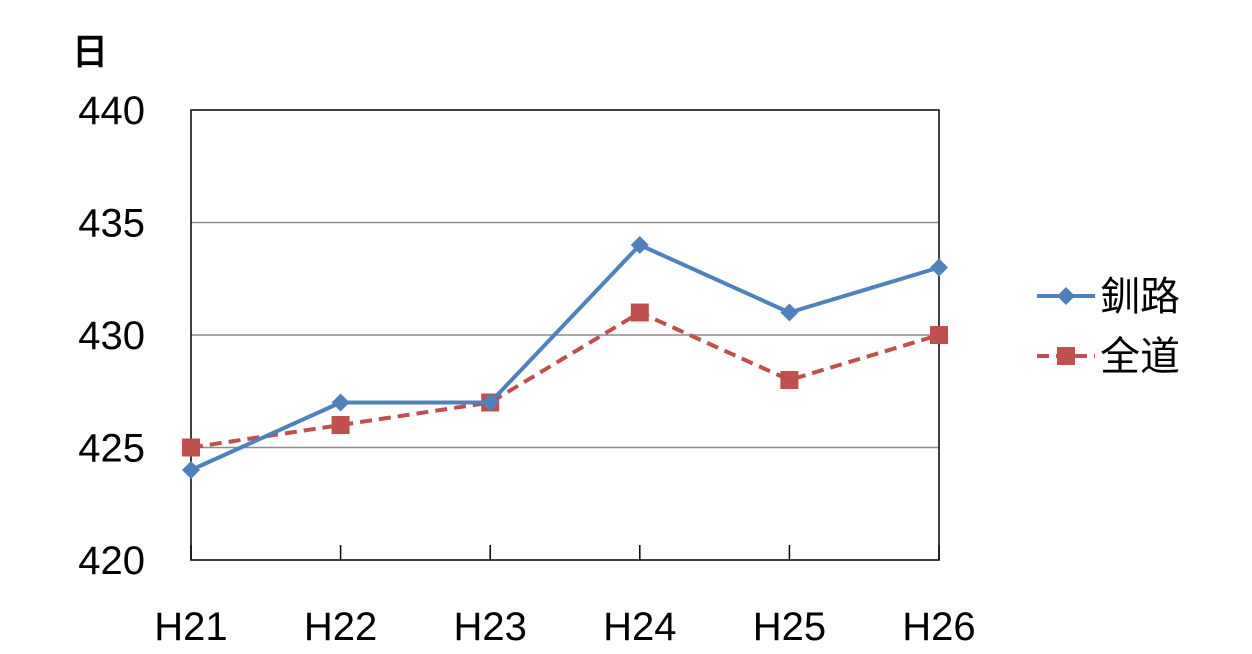 This screenshot has width=1252, height=654. Describe the element at coordinates (190, 627) in the screenshot. I see `x-tick-label: H21` at that location.